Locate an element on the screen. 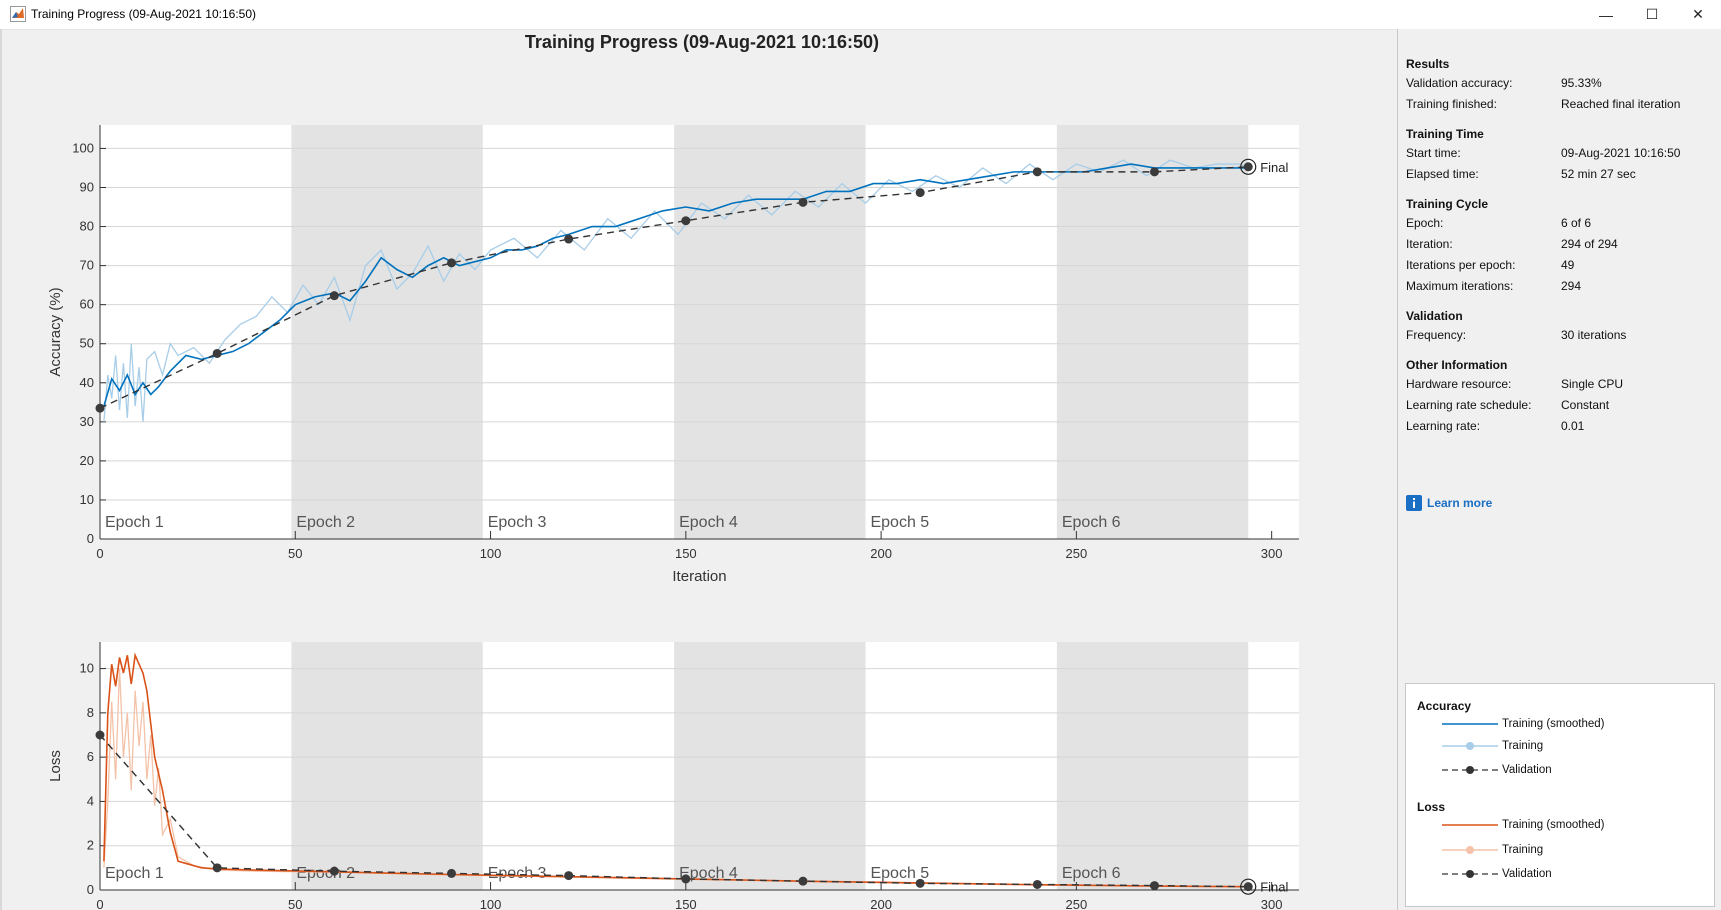  legend-acc-smoothed-label: Training (smoothed) is located at coordinates (1553, 724).